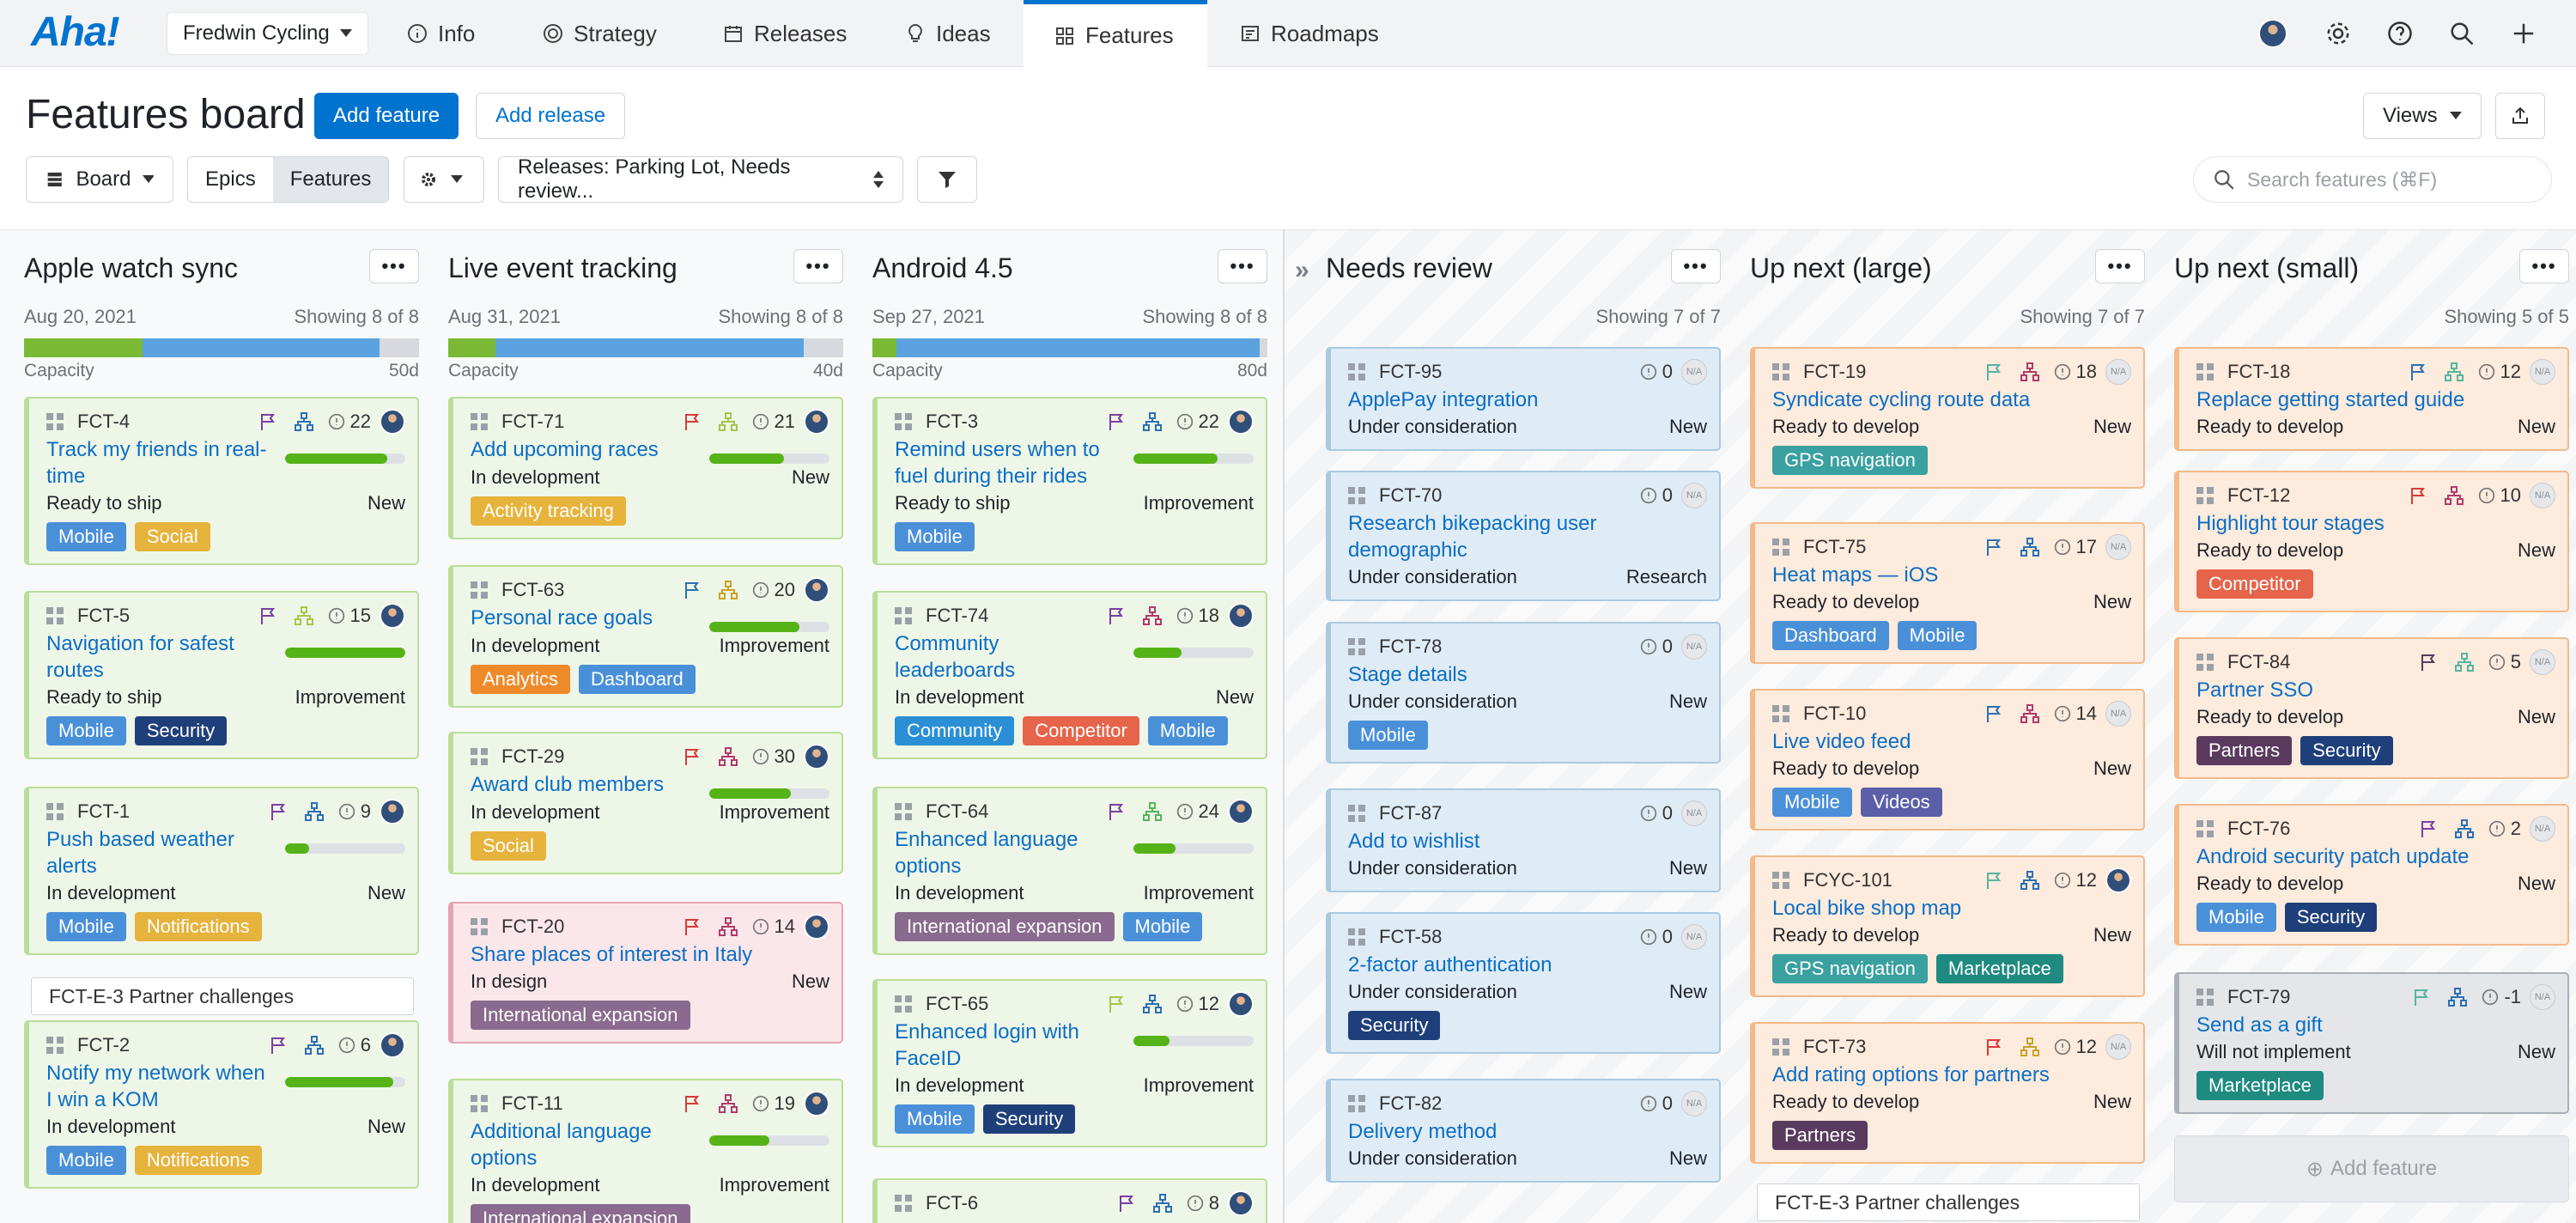  I want to click on epic-group-header: FCT-E-3 Partner challenges, so click(222, 996).